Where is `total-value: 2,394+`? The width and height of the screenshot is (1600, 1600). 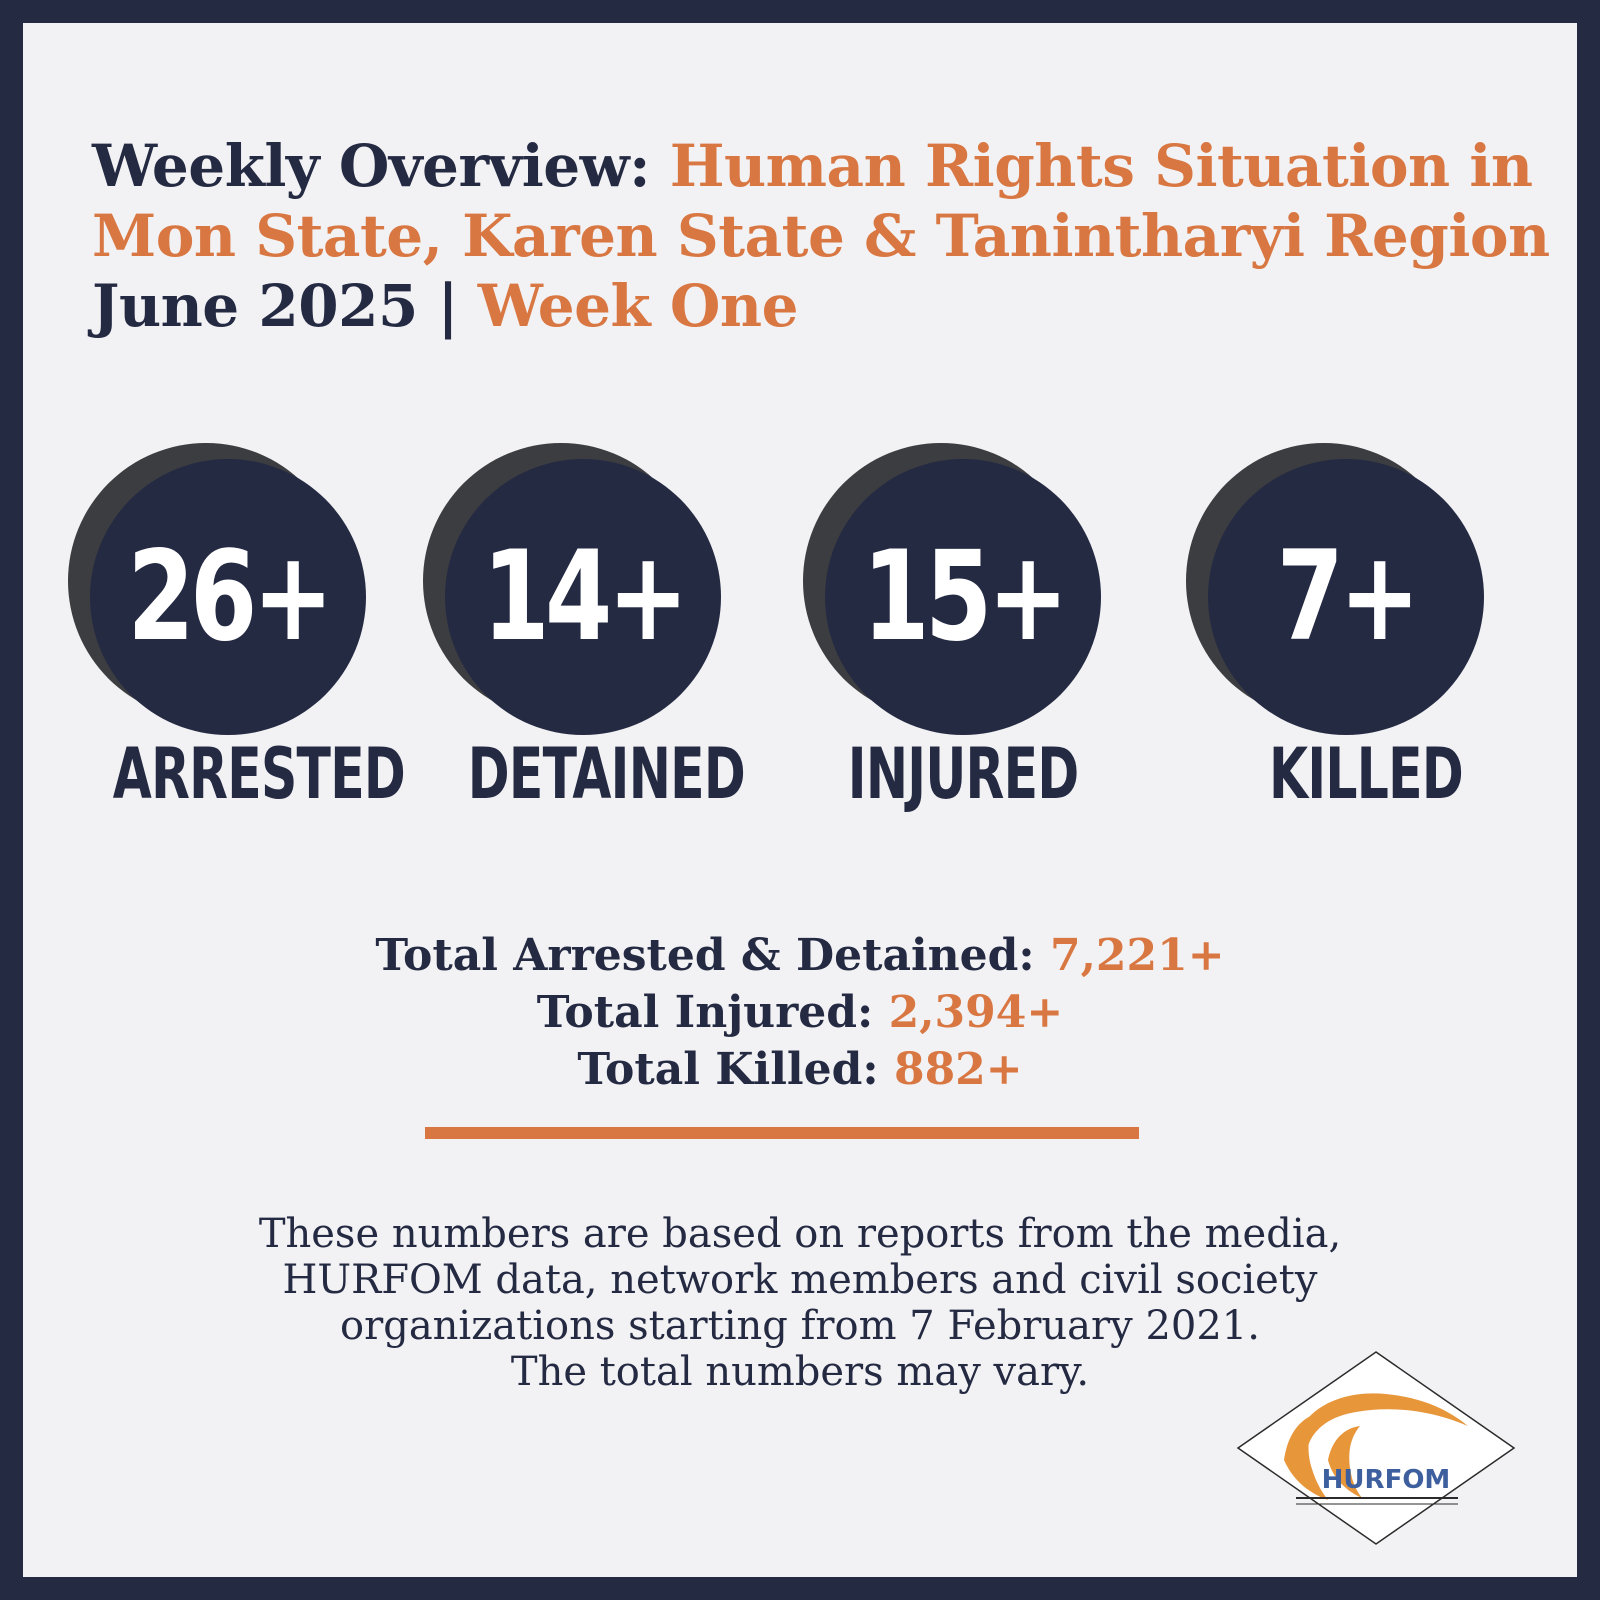 total-value: 2,394+ is located at coordinates (976, 1012).